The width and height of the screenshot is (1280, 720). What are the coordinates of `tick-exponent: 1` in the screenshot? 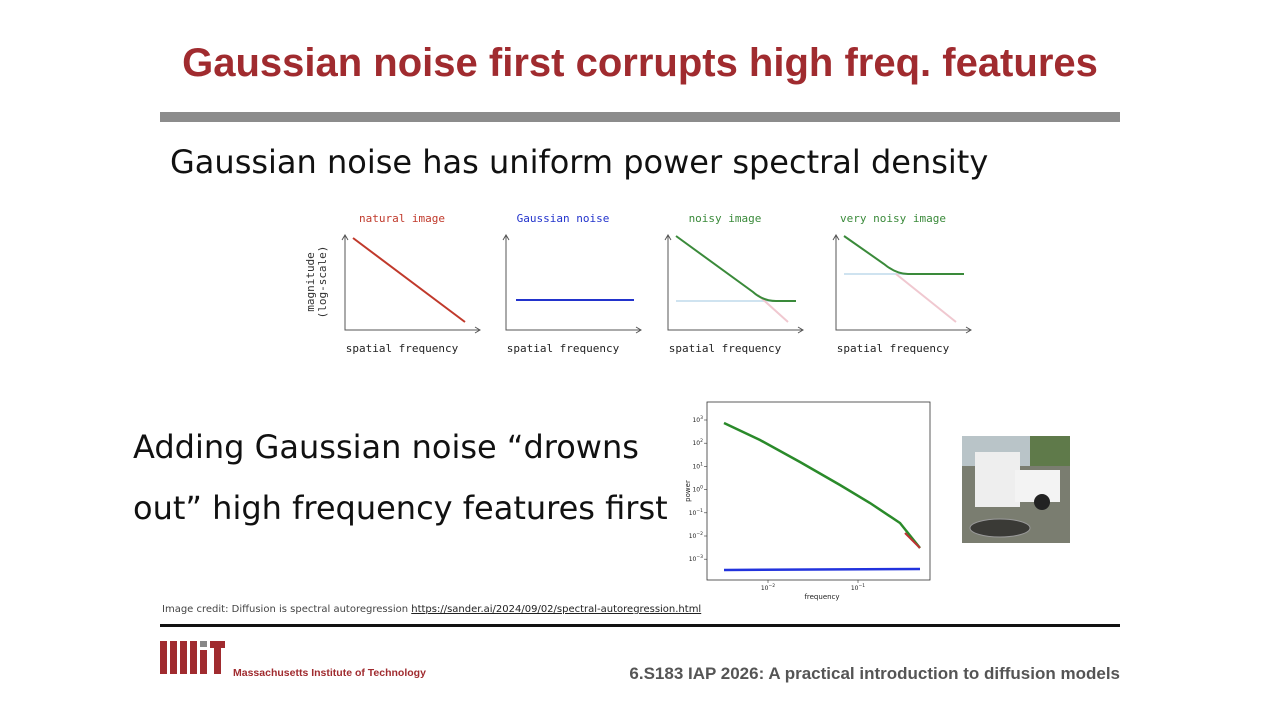 It's located at (701, 464).